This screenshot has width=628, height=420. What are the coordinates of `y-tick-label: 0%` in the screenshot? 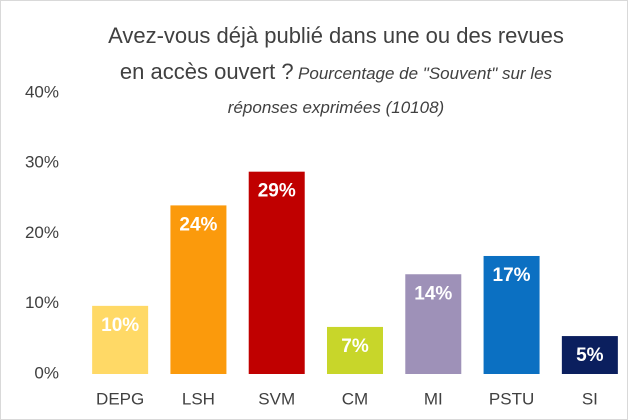 It's located at (46, 372).